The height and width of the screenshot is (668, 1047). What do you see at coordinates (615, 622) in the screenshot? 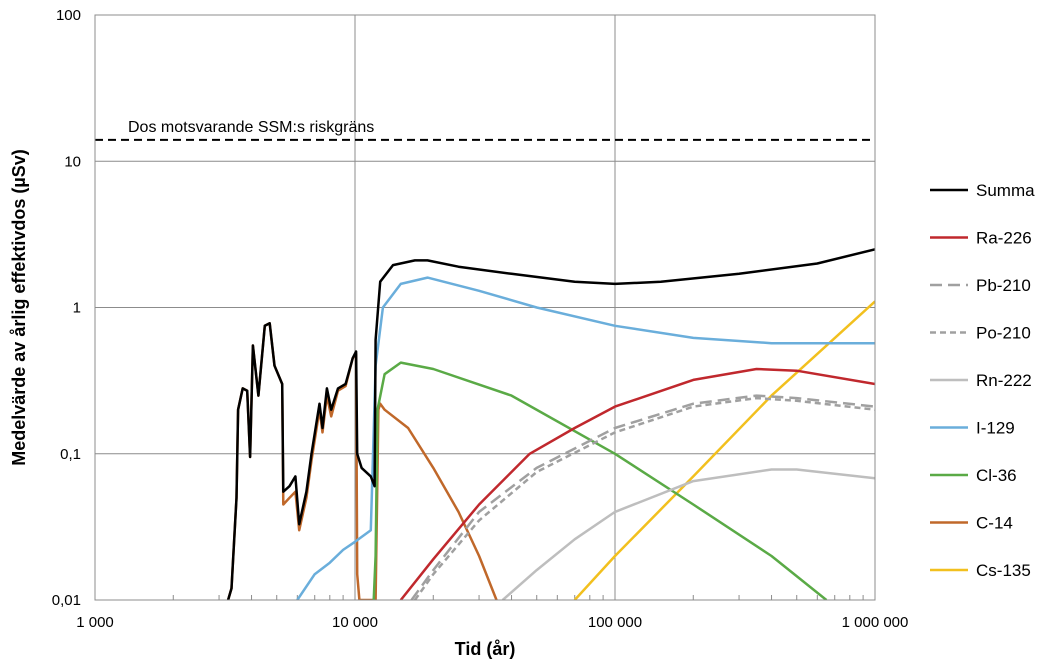
I see `x-tick-label: 100 000` at bounding box center [615, 622].